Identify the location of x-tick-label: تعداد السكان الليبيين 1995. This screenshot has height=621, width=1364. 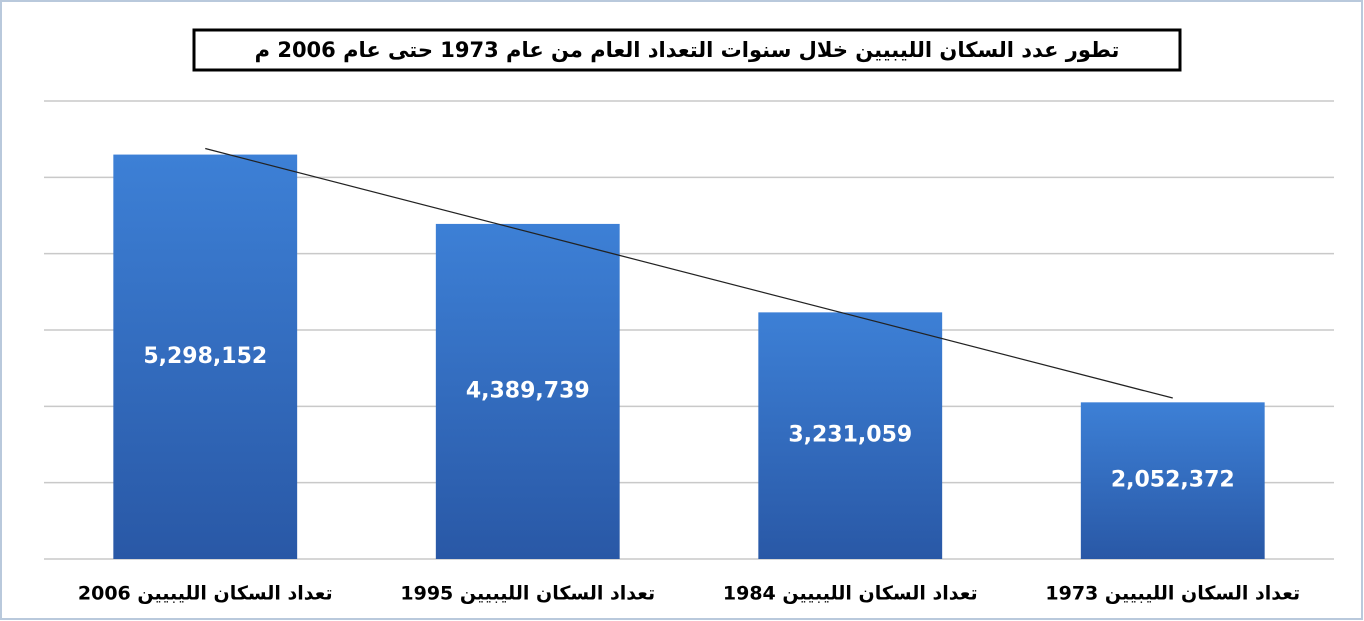
(527, 594).